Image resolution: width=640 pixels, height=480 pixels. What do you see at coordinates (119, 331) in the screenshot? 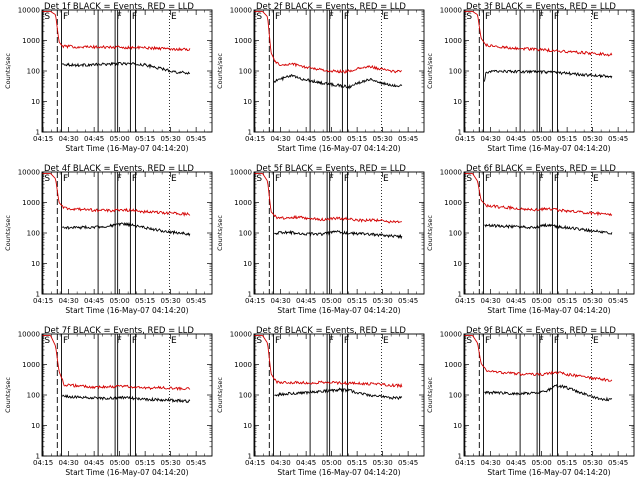
I see `chart-title: Det 7f BLACK = Events, RED = LLD` at bounding box center [119, 331].